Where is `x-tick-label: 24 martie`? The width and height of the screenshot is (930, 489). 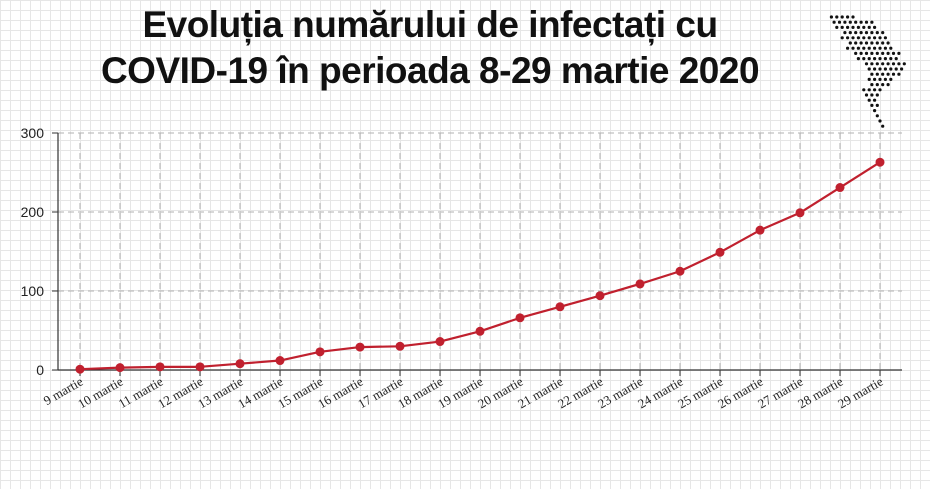 x-tick-label: 24 martie is located at coordinates (660, 392).